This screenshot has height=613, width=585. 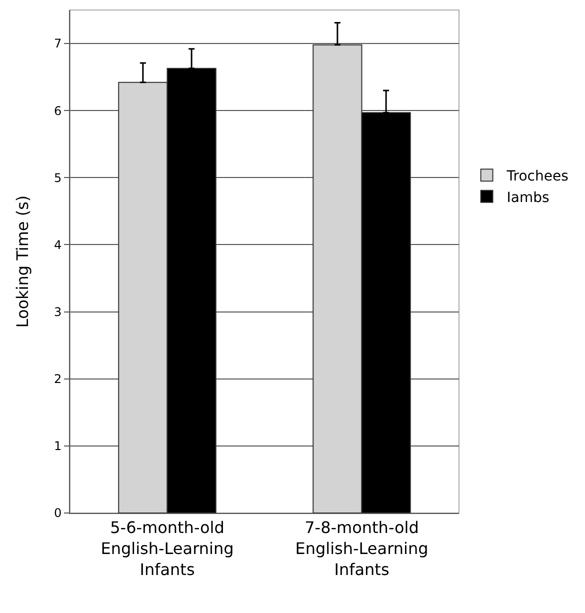 I want to click on legend-label: Iambs, so click(x=528, y=198).